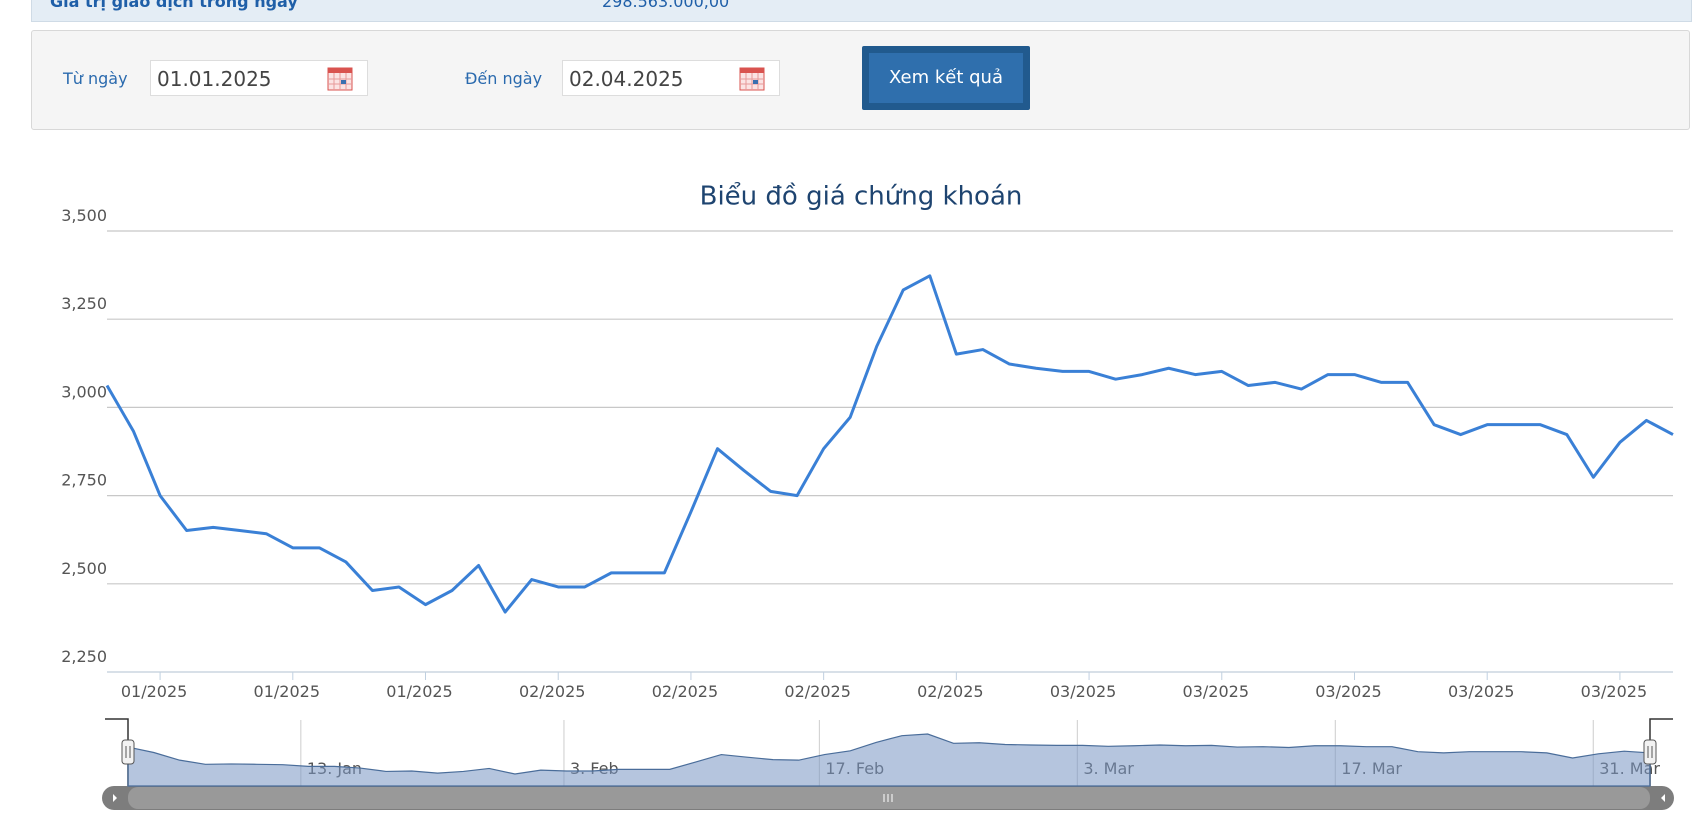  Describe the element at coordinates (214, 79) in the screenshot. I see `from-value: 01.01.2025` at that location.